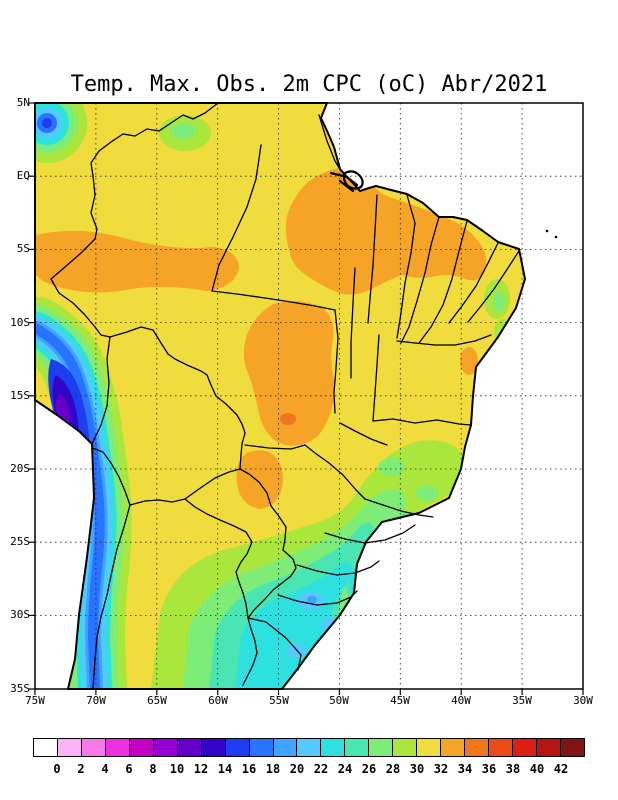 Image resolution: width=618 pixels, height=800 pixels. I want to click on x-axis-label: 50W, so click(339, 700).